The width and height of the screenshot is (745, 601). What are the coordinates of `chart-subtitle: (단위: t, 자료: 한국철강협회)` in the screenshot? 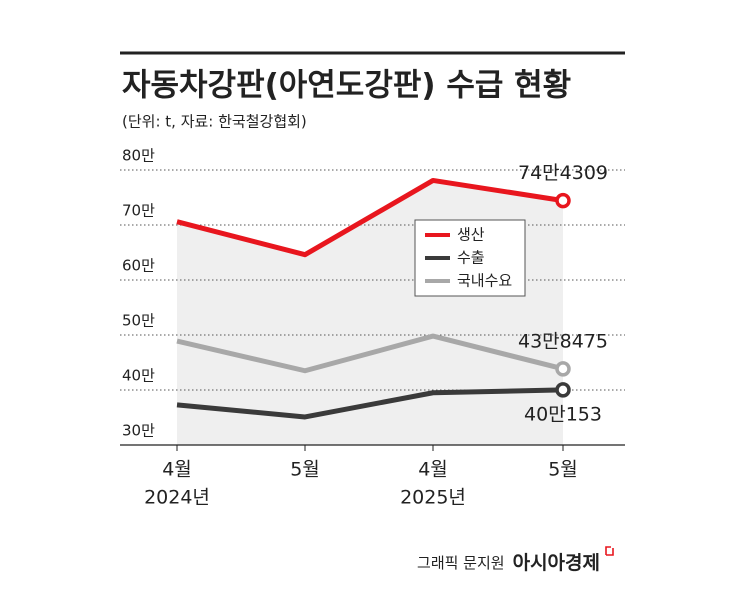 It's located at (214, 122).